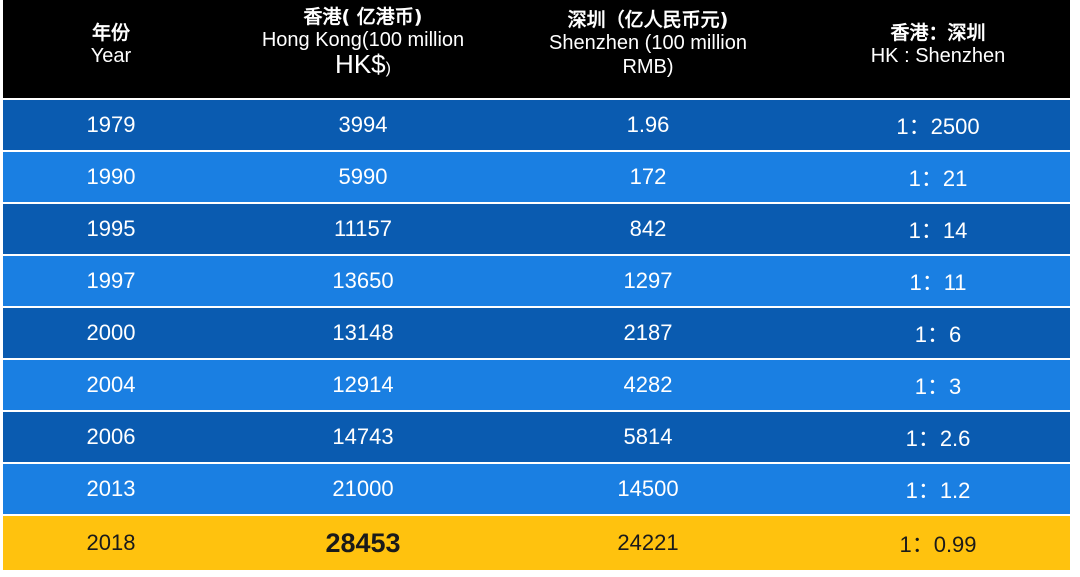  I want to click on table-row: 2018 28453 24221 1：0.99, so click(536, 542).